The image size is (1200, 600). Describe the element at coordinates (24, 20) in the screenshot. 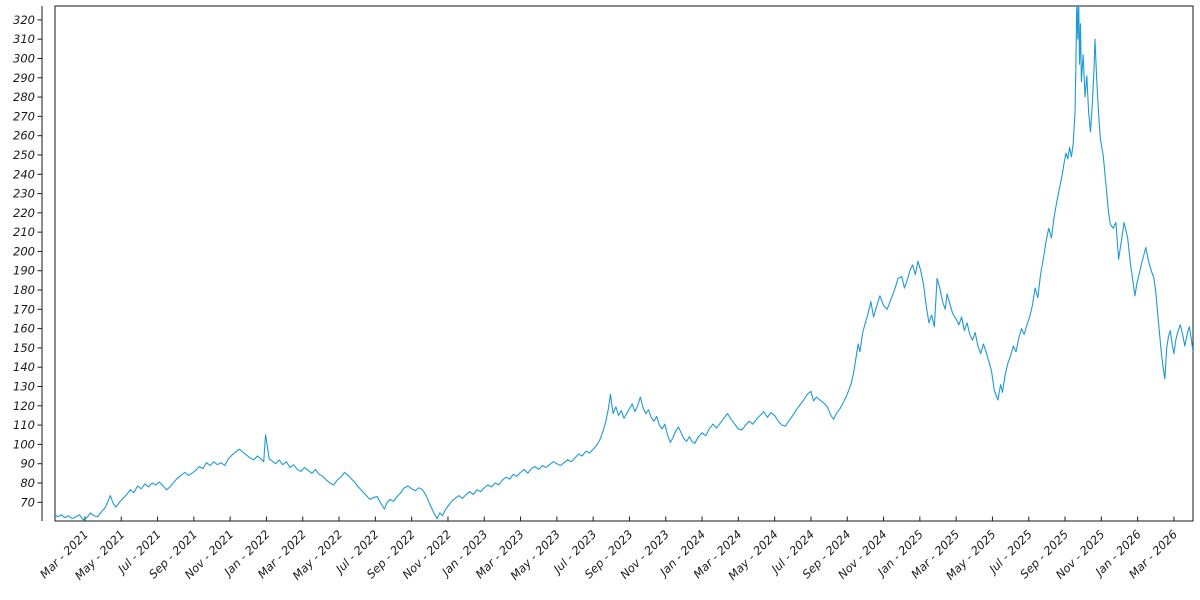

I see `y-tick-label: 320` at that location.